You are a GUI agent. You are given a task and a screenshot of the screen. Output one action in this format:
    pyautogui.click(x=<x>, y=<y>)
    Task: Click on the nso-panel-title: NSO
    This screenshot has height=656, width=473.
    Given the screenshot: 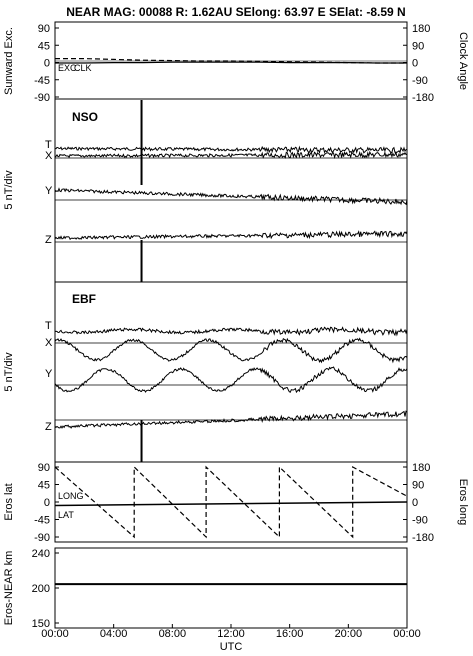 What is the action you would take?
    pyautogui.click(x=85, y=117)
    